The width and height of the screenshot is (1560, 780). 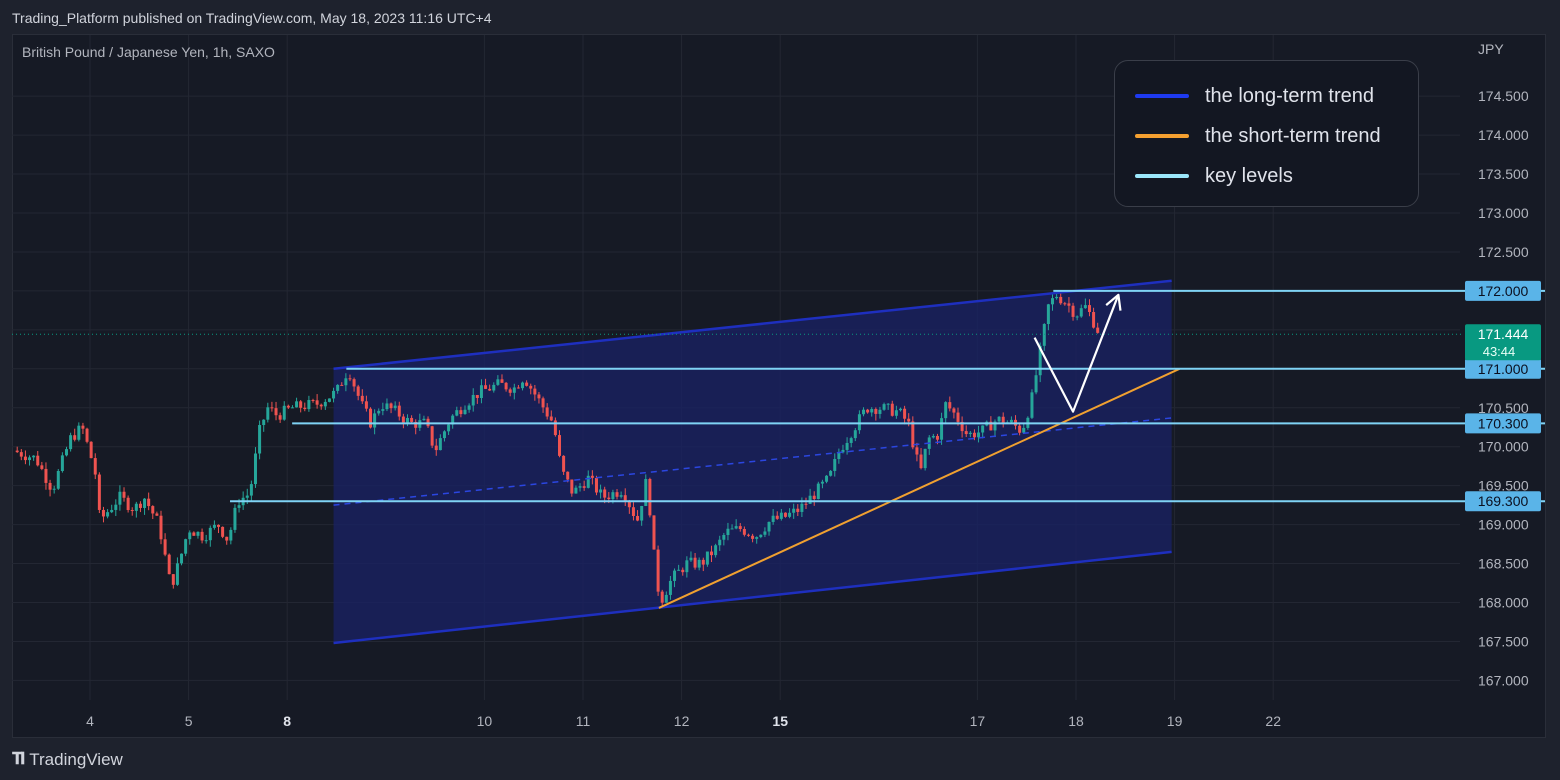 I want to click on y-tick-label: 170.500, so click(x=1503, y=408).